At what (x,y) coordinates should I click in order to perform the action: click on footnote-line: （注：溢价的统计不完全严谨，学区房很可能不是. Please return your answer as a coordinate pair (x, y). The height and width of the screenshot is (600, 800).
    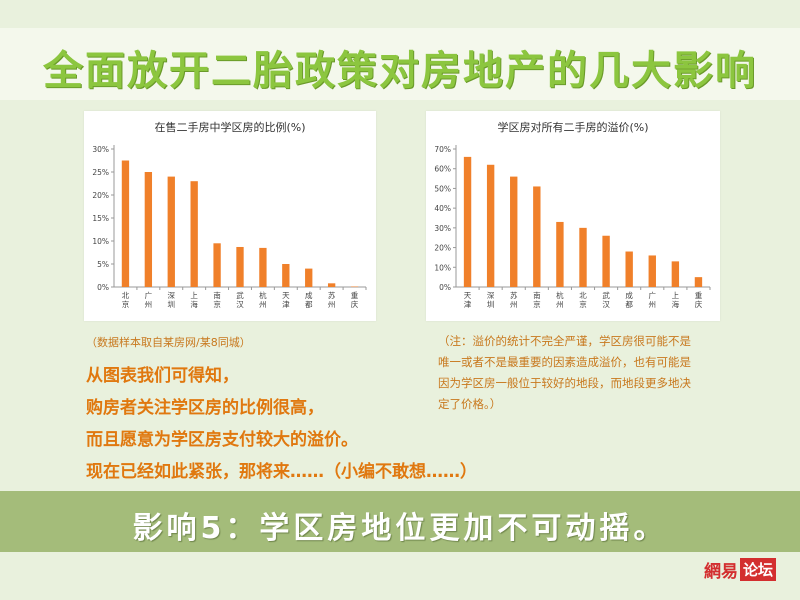
    Looking at the image, I should click on (564, 341).